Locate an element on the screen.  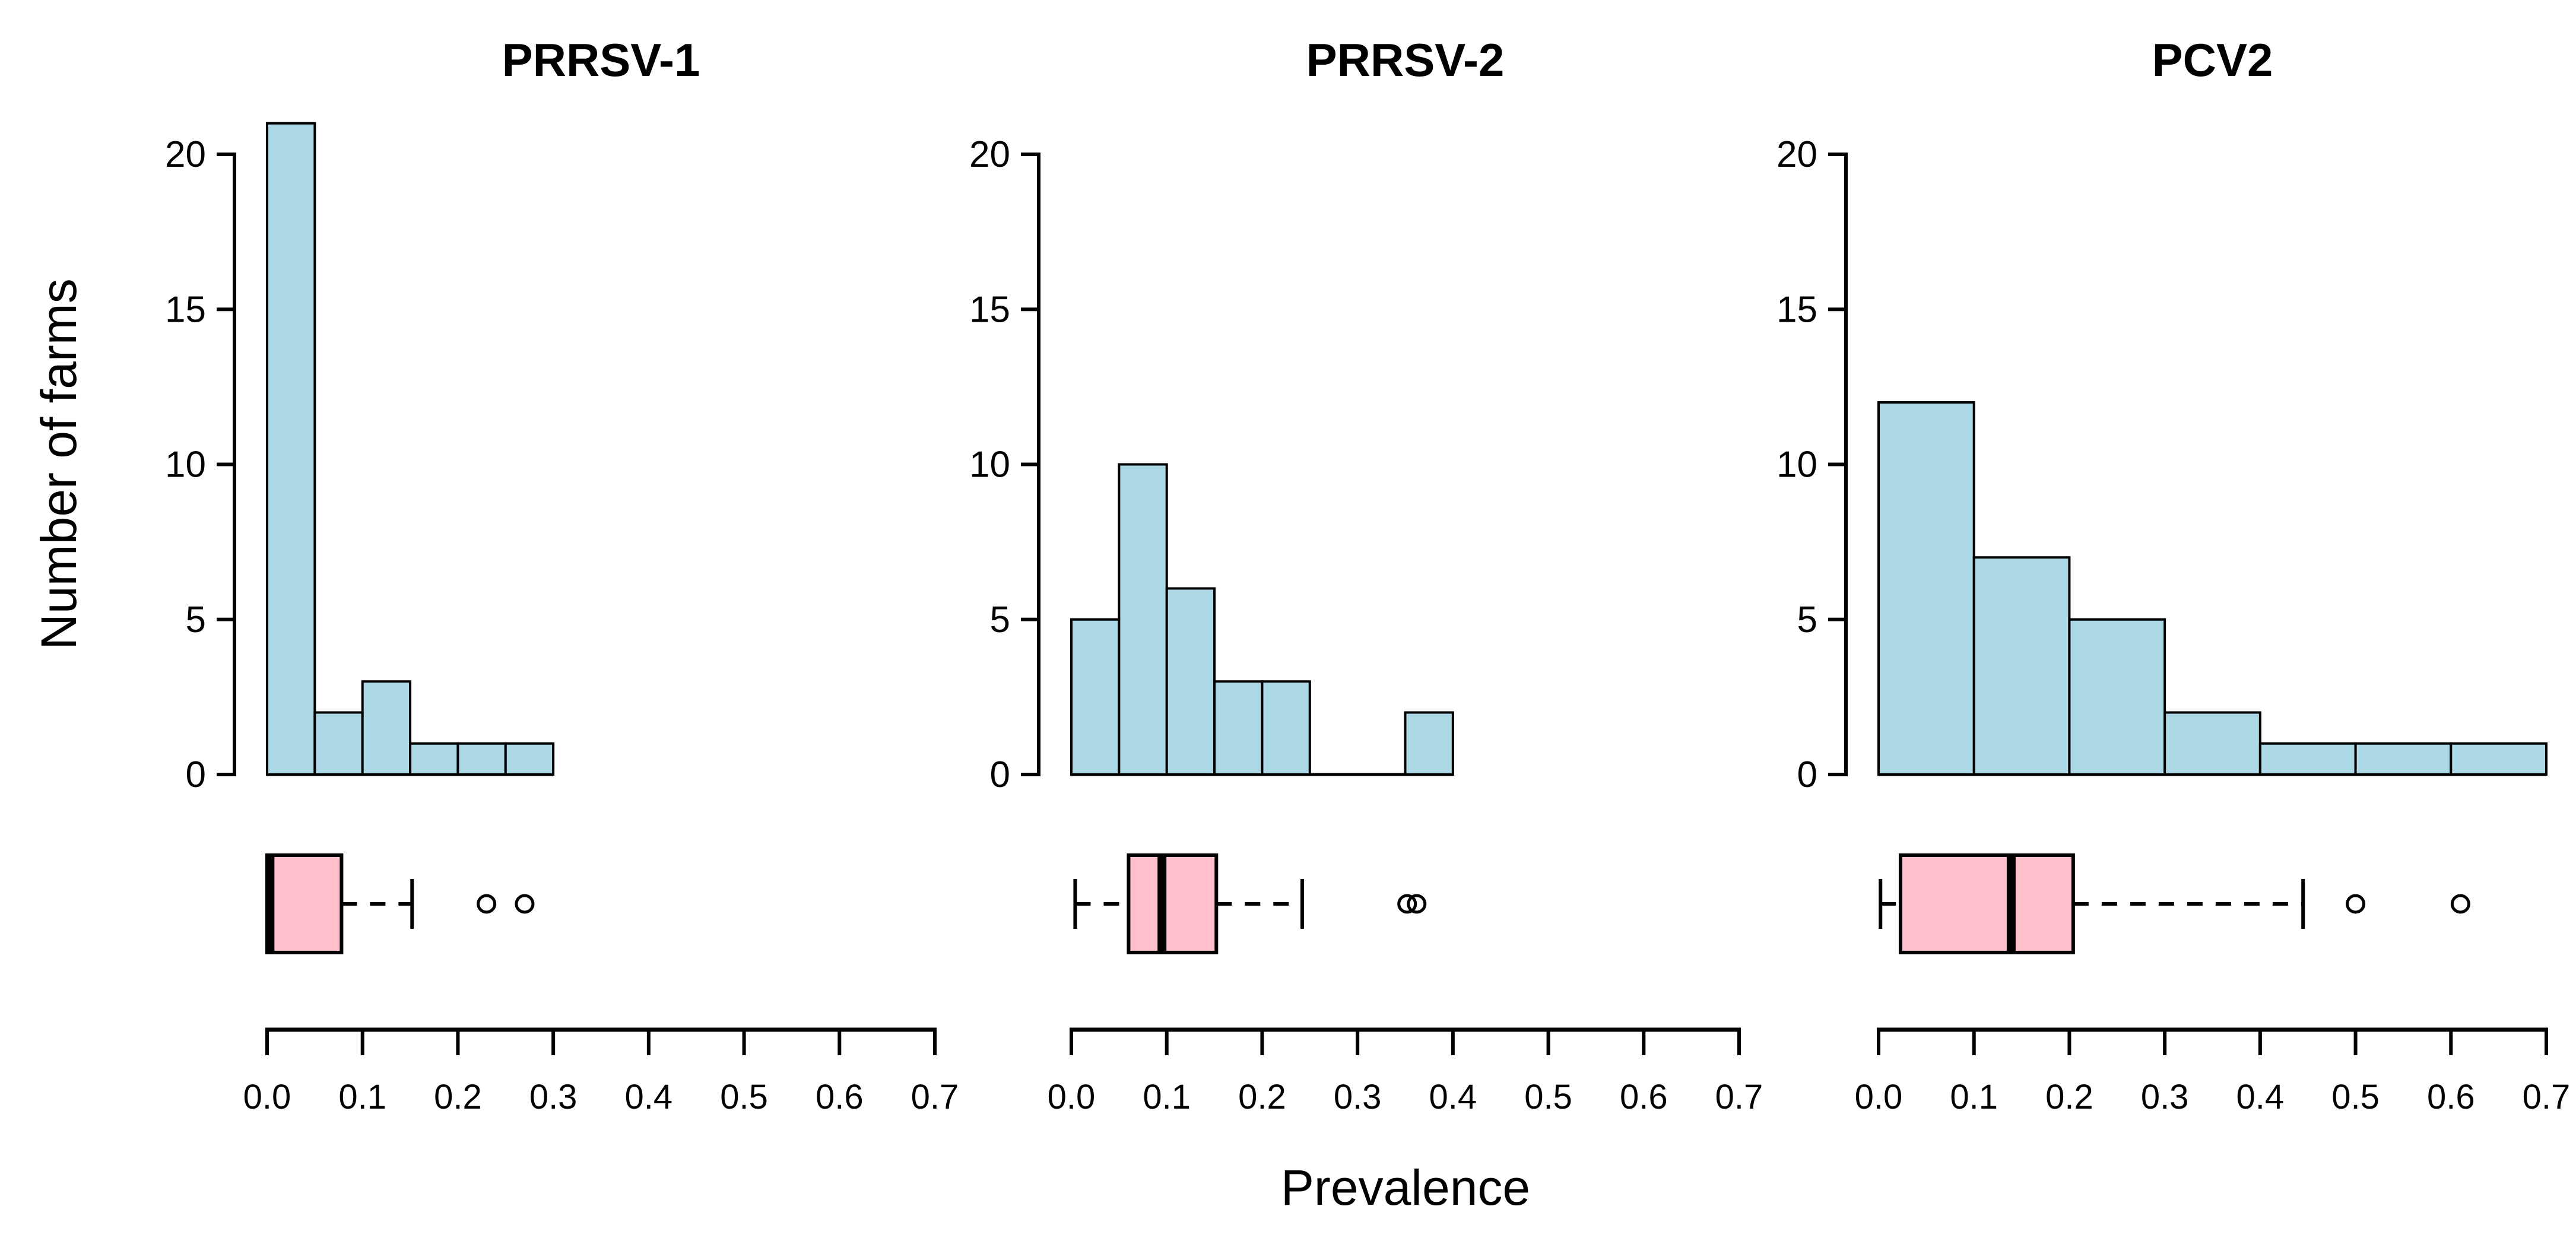
panel-title: PRRSV-2 is located at coordinates (1405, 60).